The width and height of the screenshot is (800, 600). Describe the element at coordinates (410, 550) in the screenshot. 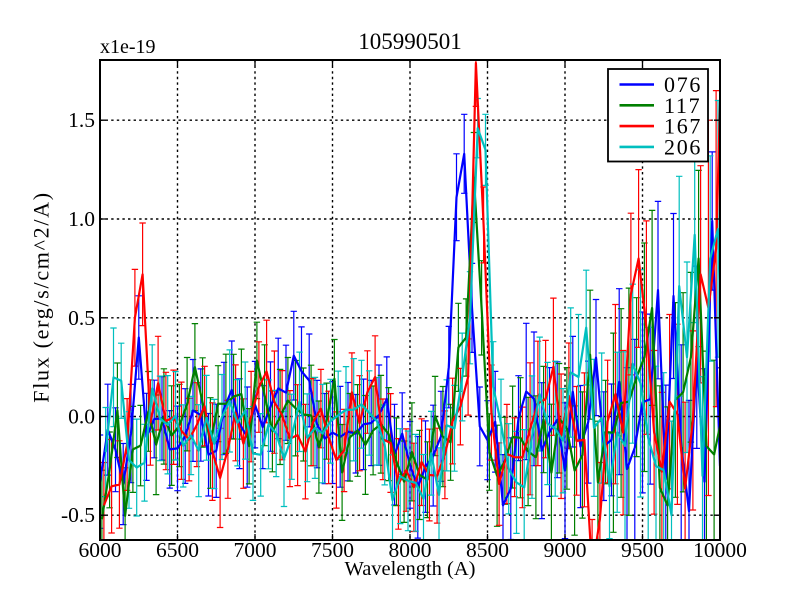

I see `svg-text: 8000` at that location.